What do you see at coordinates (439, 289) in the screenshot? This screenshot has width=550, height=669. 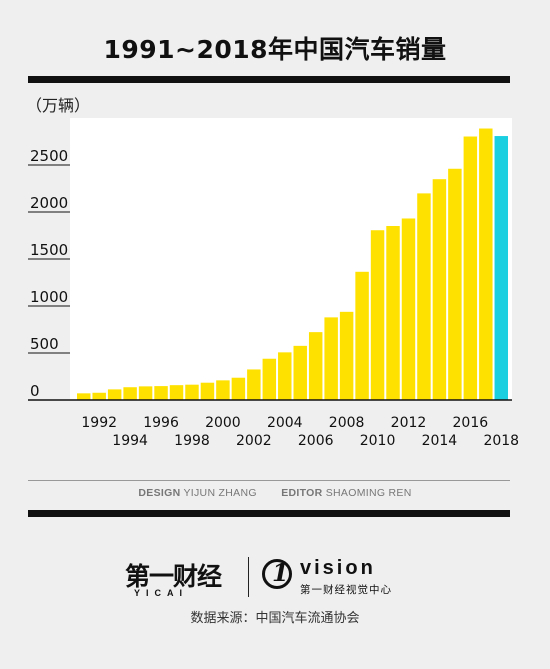 I see `bar-2014` at bounding box center [439, 289].